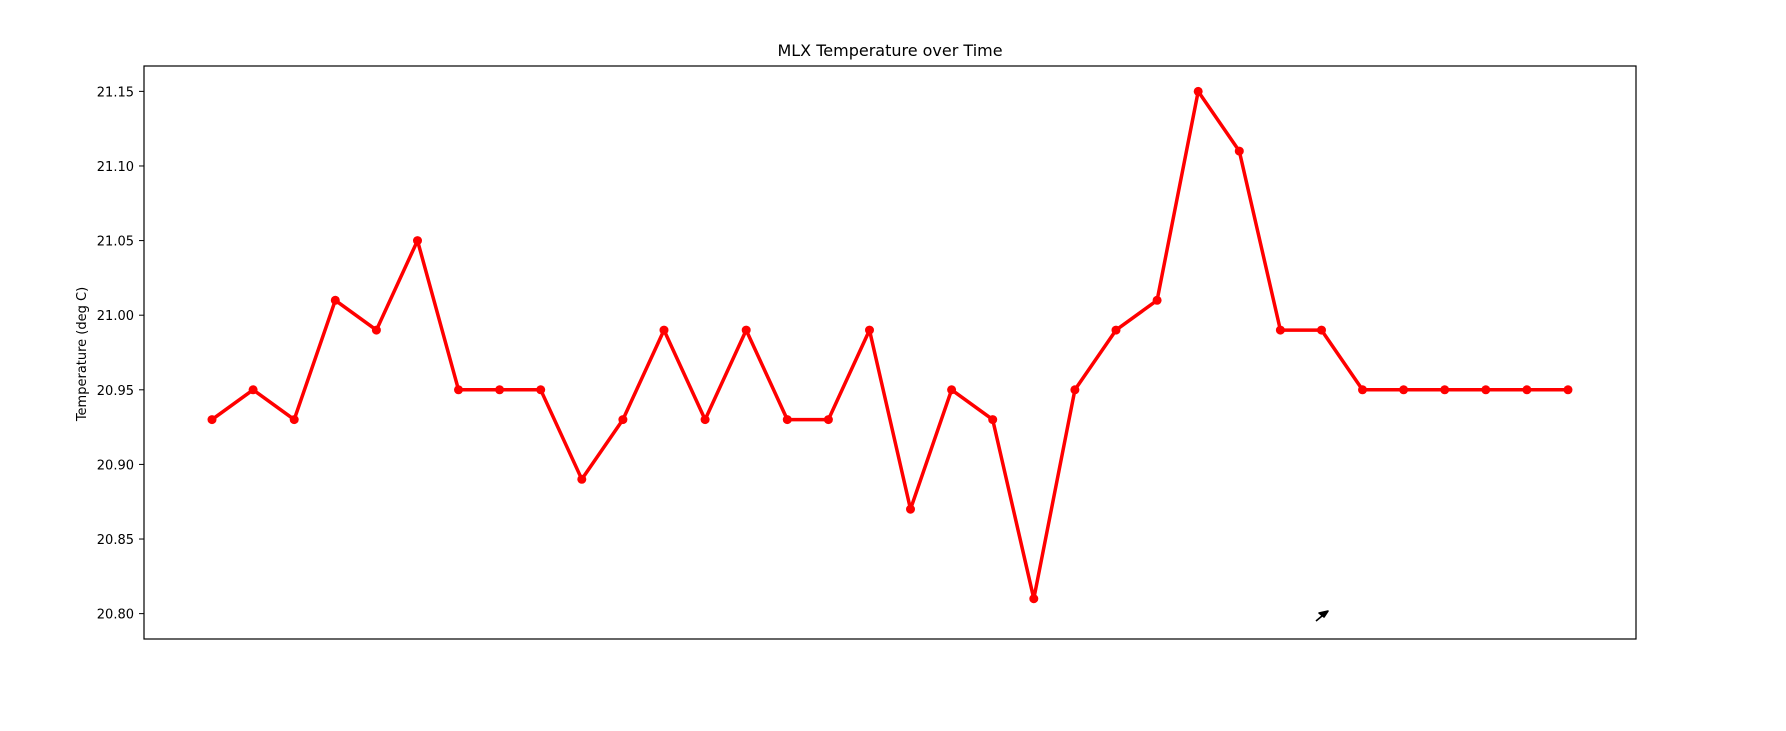 The height and width of the screenshot is (731, 1786). What do you see at coordinates (115, 242) in the screenshot?
I see `y-tick-label: 21.05` at bounding box center [115, 242].